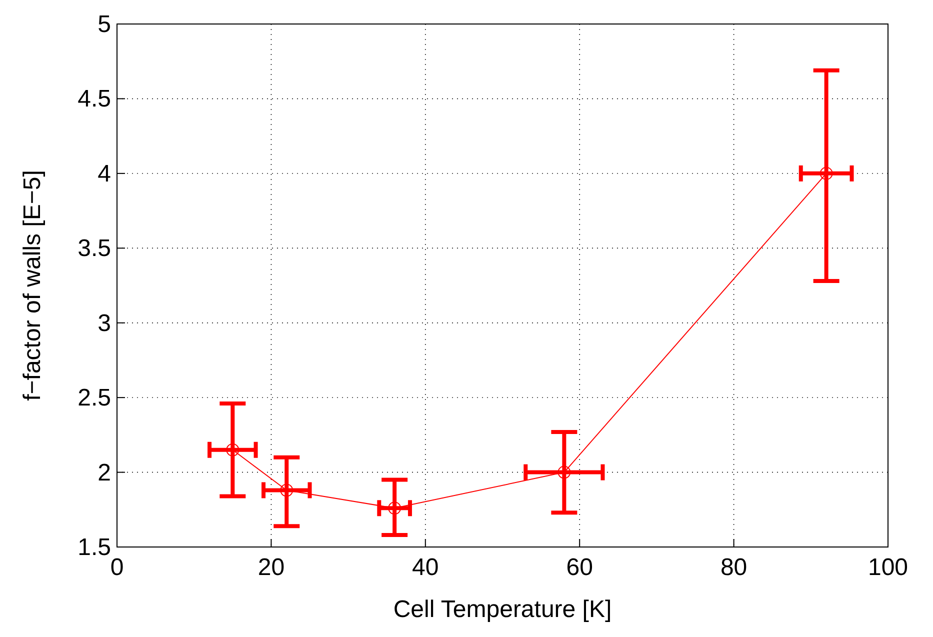 This screenshot has height=637, width=933. Describe the element at coordinates (94, 398) in the screenshot. I see `y-tick-label: 2.5` at that location.